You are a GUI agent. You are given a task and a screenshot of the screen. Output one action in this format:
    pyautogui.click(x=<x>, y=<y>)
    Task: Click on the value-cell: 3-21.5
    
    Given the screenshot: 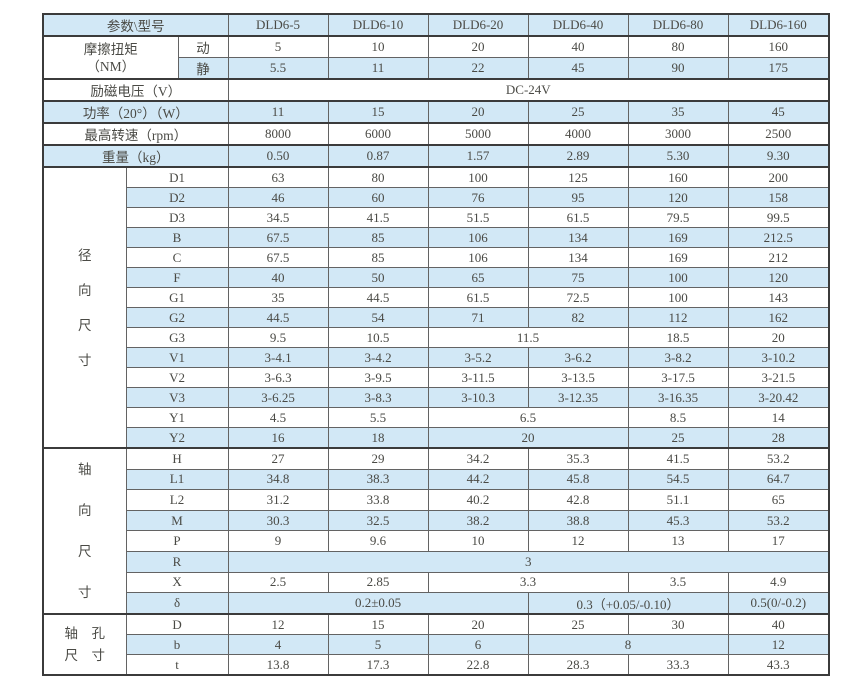 What is the action you would take?
    pyautogui.click(x=778, y=377)
    